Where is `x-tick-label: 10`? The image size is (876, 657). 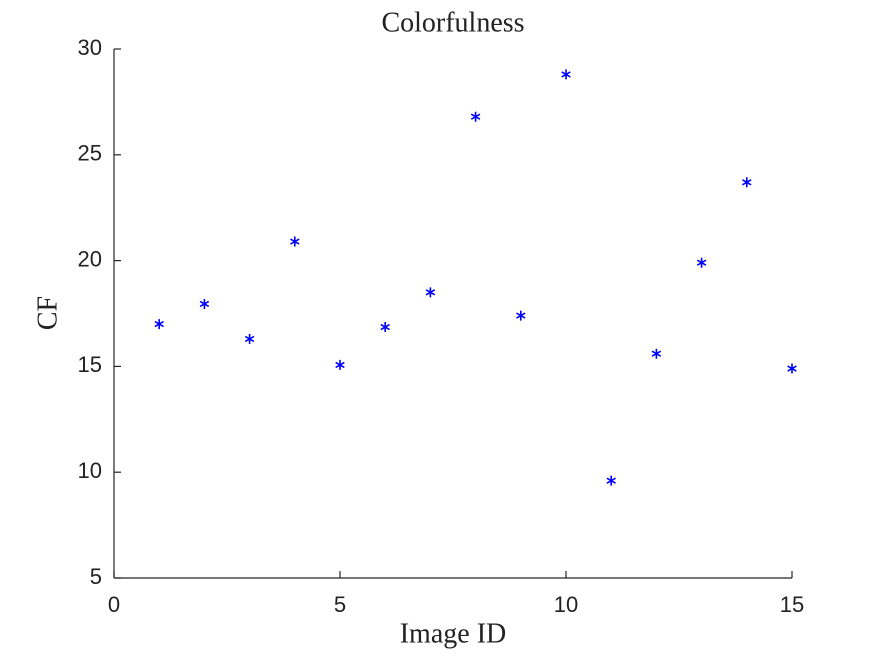 x-tick-label: 10 is located at coordinates (566, 604).